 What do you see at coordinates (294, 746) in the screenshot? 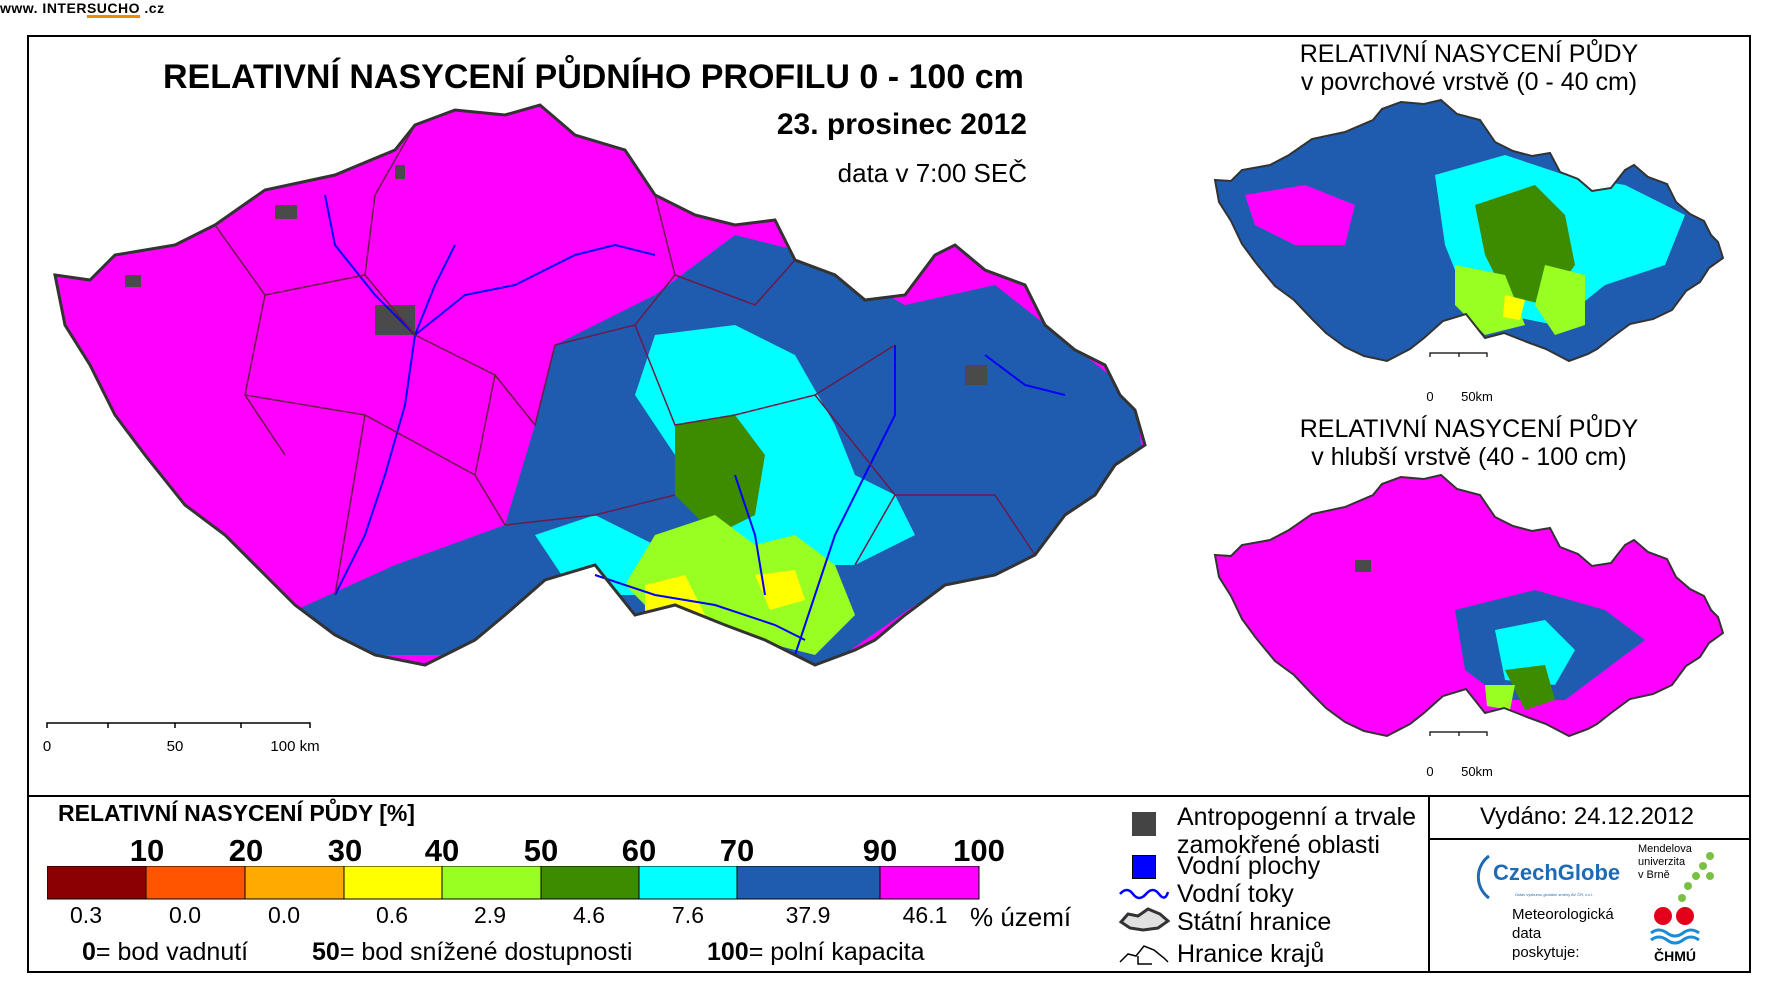
I see `scale-100: 100 km` at bounding box center [294, 746].